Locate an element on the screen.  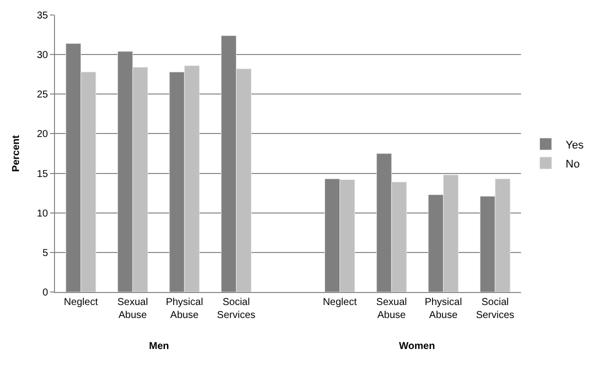
y-axis-title: Percent is located at coordinates (16, 153).